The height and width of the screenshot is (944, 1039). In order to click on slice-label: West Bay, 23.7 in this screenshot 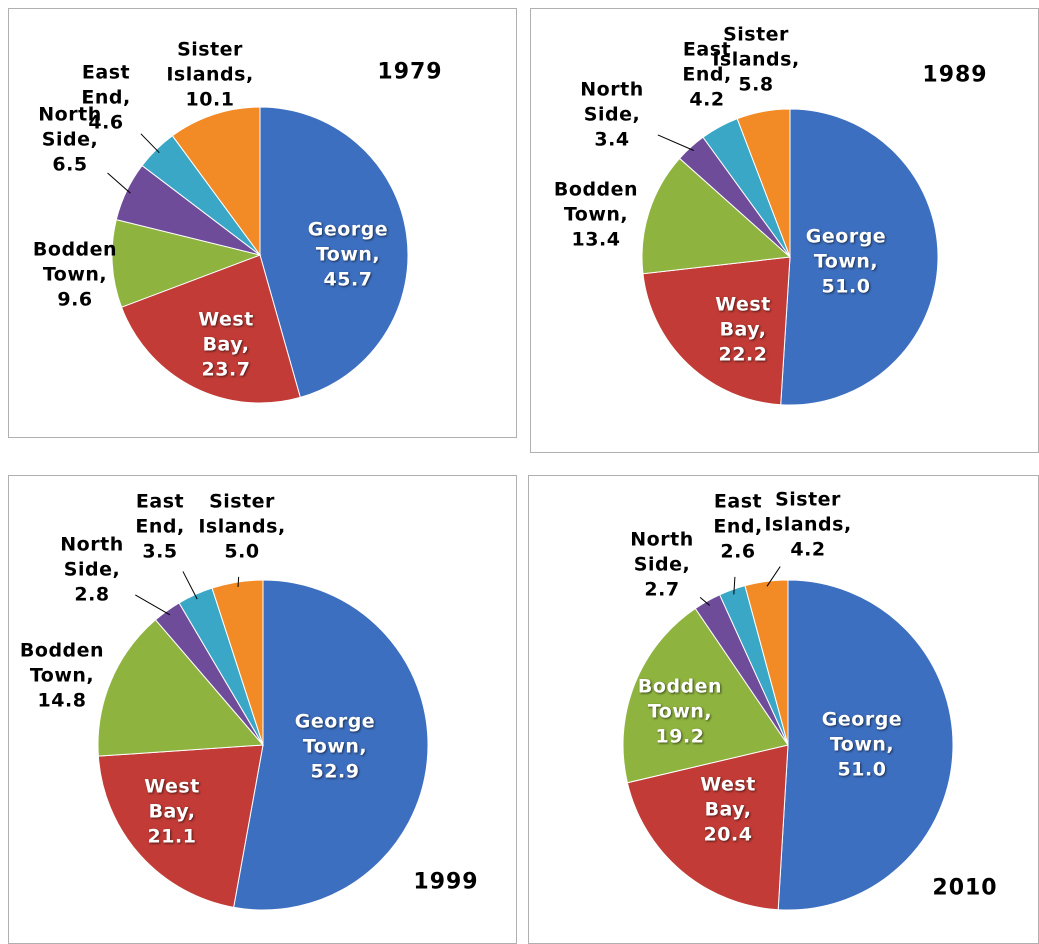, I will do `click(226, 345)`.